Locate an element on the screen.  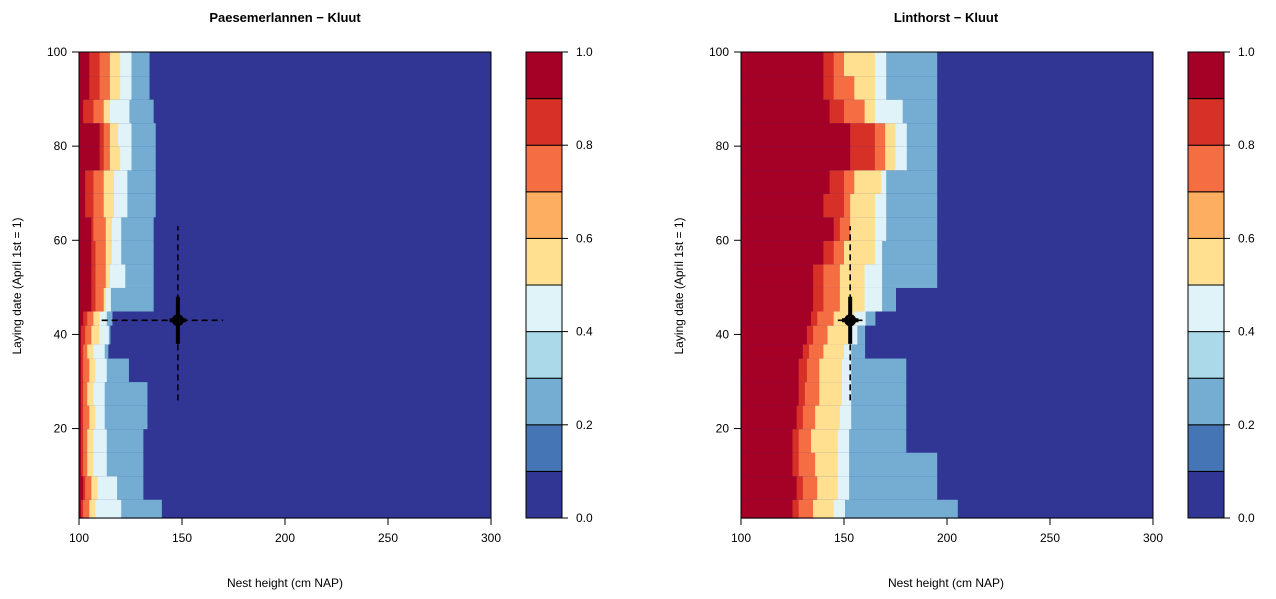
y-axis-label: Laying date (April 1st = 1) is located at coordinates (679, 285).